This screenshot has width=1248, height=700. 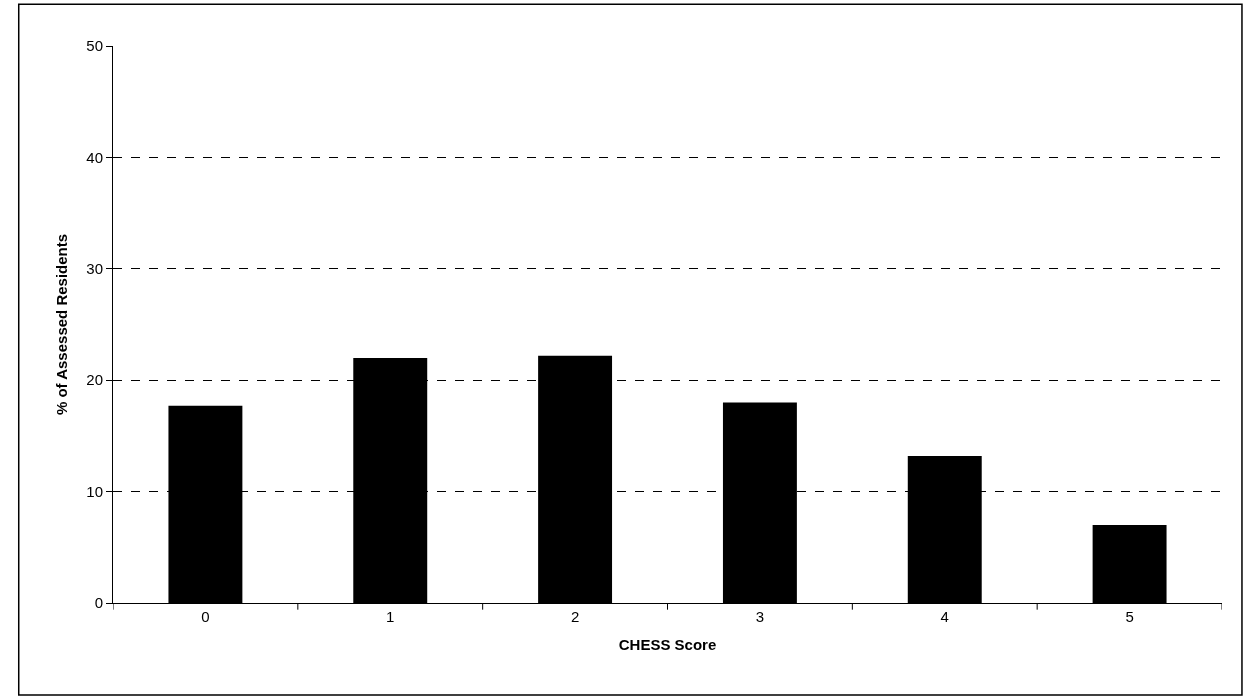 What do you see at coordinates (94, 380) in the screenshot?
I see `y-tick-label: 20` at bounding box center [94, 380].